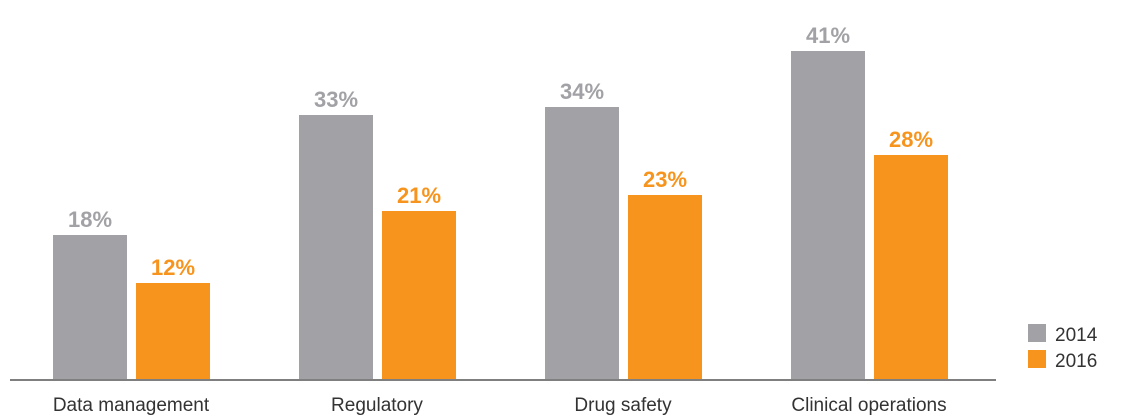  Describe the element at coordinates (173, 331) in the screenshot. I see `bar-data-management-2016` at that location.